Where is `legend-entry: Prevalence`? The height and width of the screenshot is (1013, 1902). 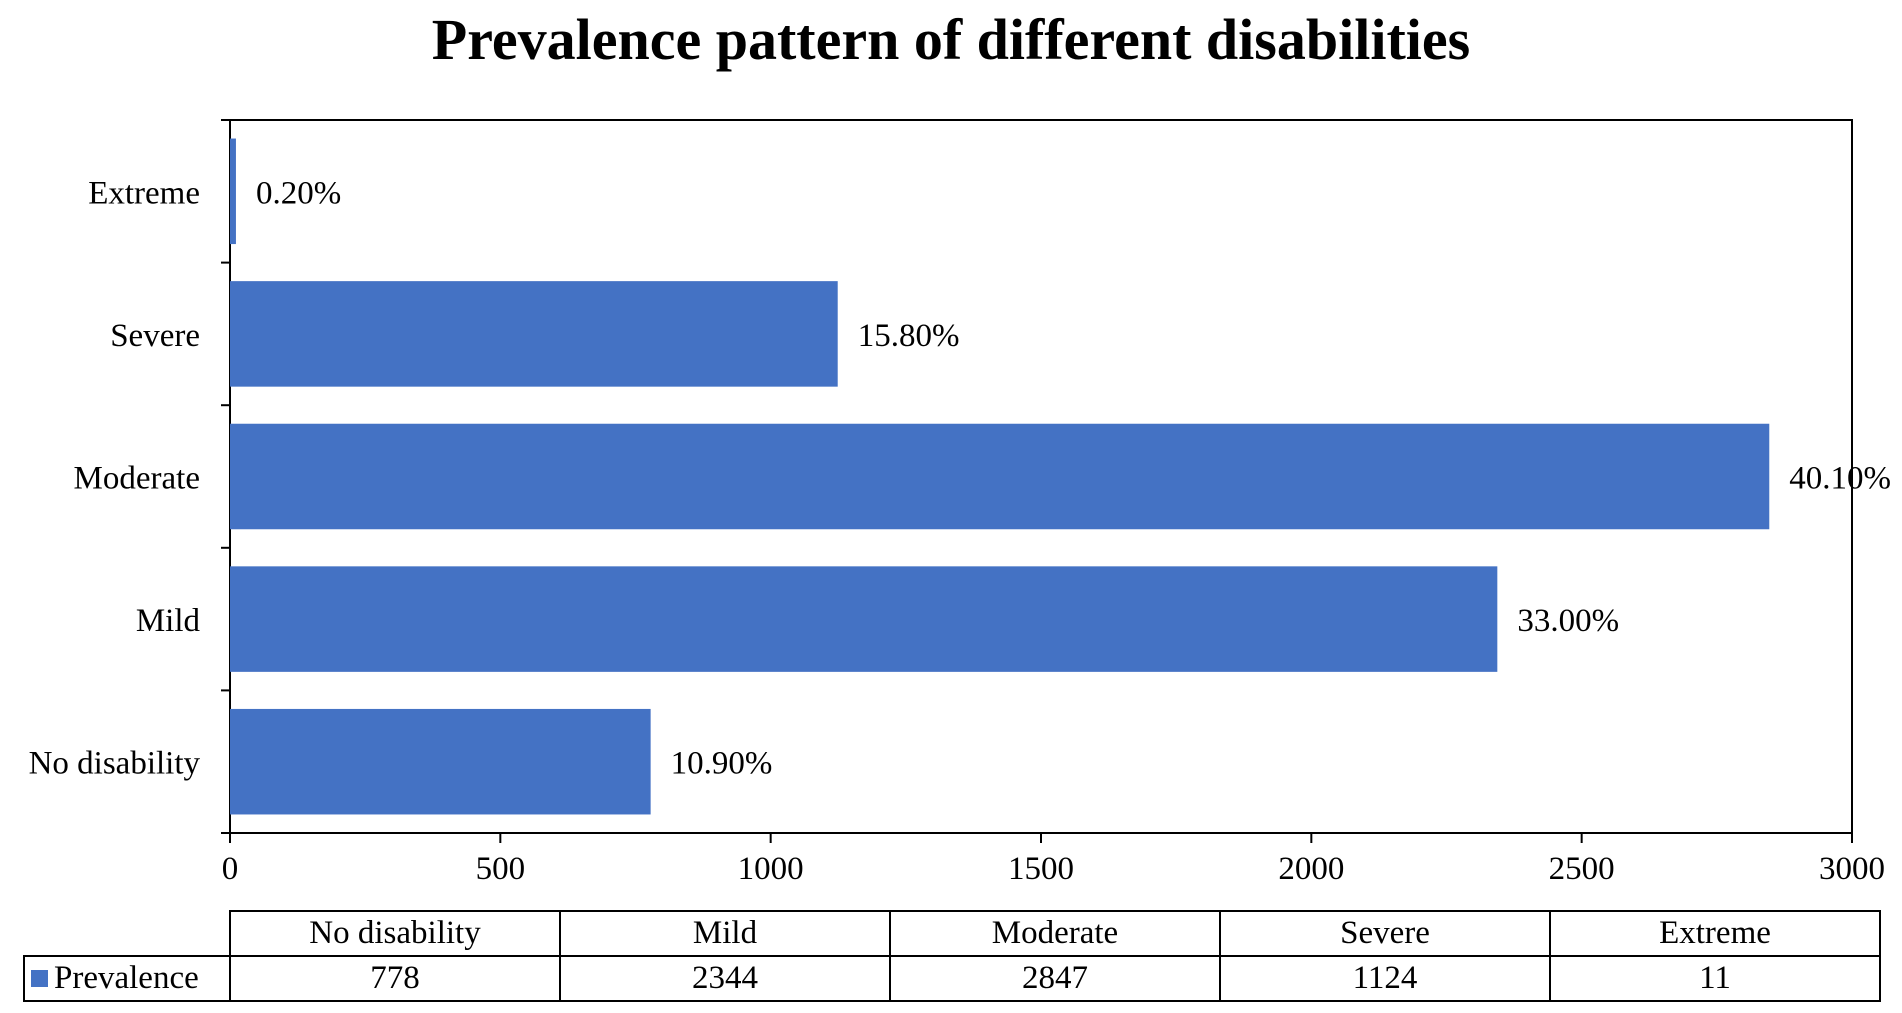 legend-entry: Prevalence is located at coordinates (127, 978).